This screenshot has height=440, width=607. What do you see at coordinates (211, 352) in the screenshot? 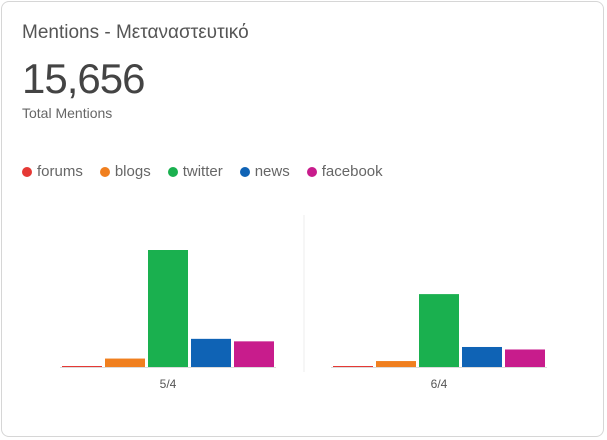
I see `bar-news-5/4` at bounding box center [211, 352].